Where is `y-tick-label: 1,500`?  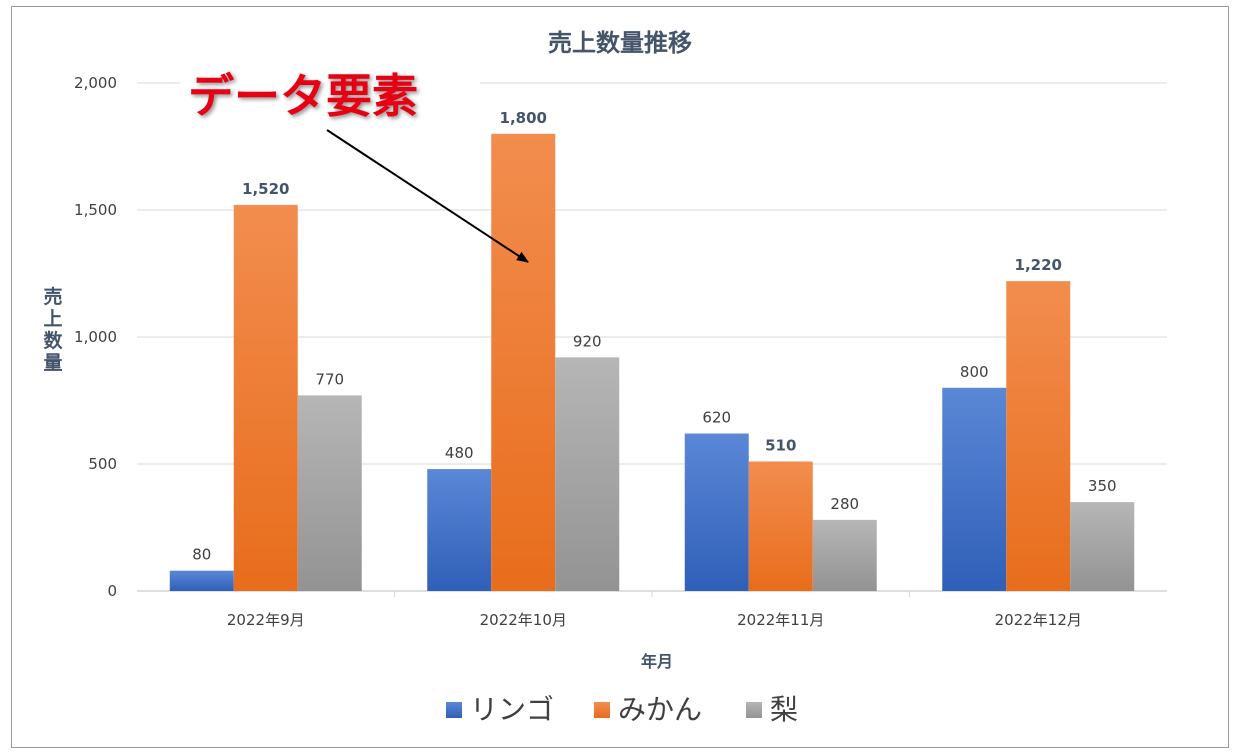 y-tick-label: 1,500 is located at coordinates (95, 210).